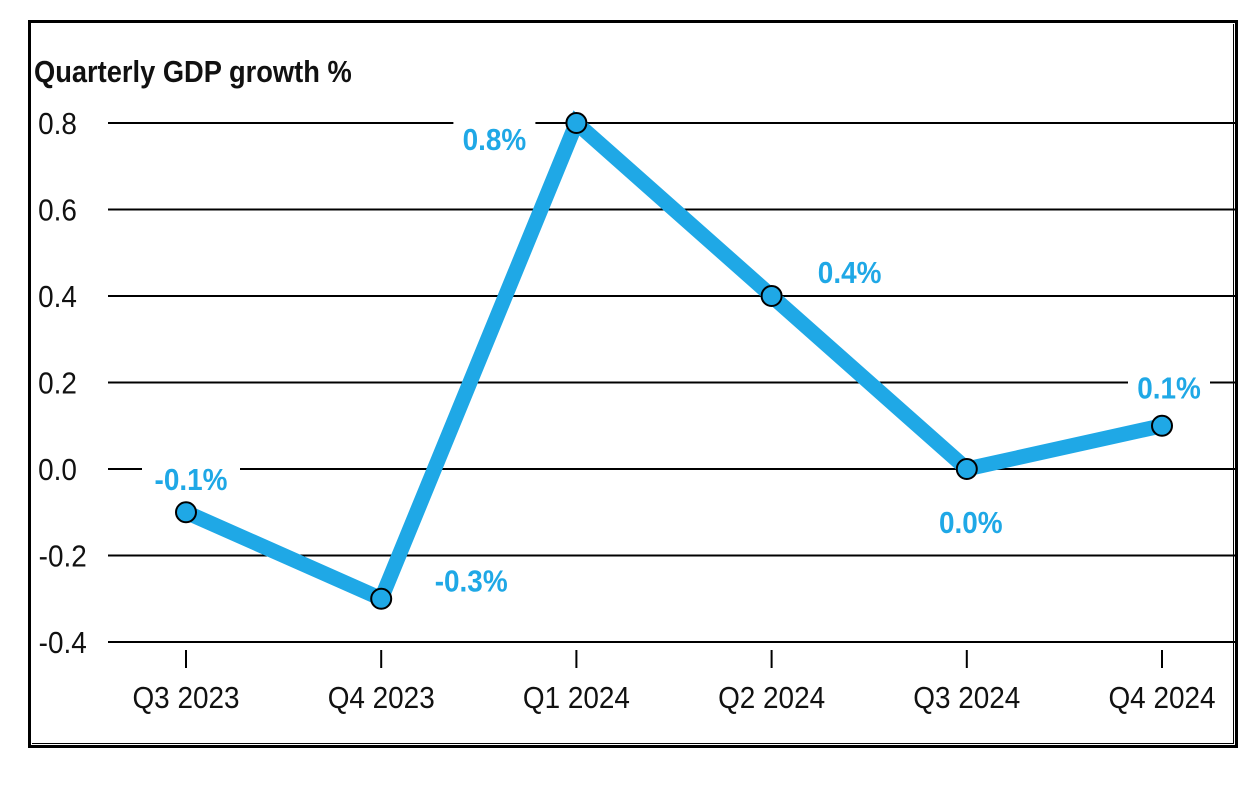 The width and height of the screenshot is (1258, 796). Describe the element at coordinates (966, 698) in the screenshot. I see `x-tick-label: Q3 2024` at that location.